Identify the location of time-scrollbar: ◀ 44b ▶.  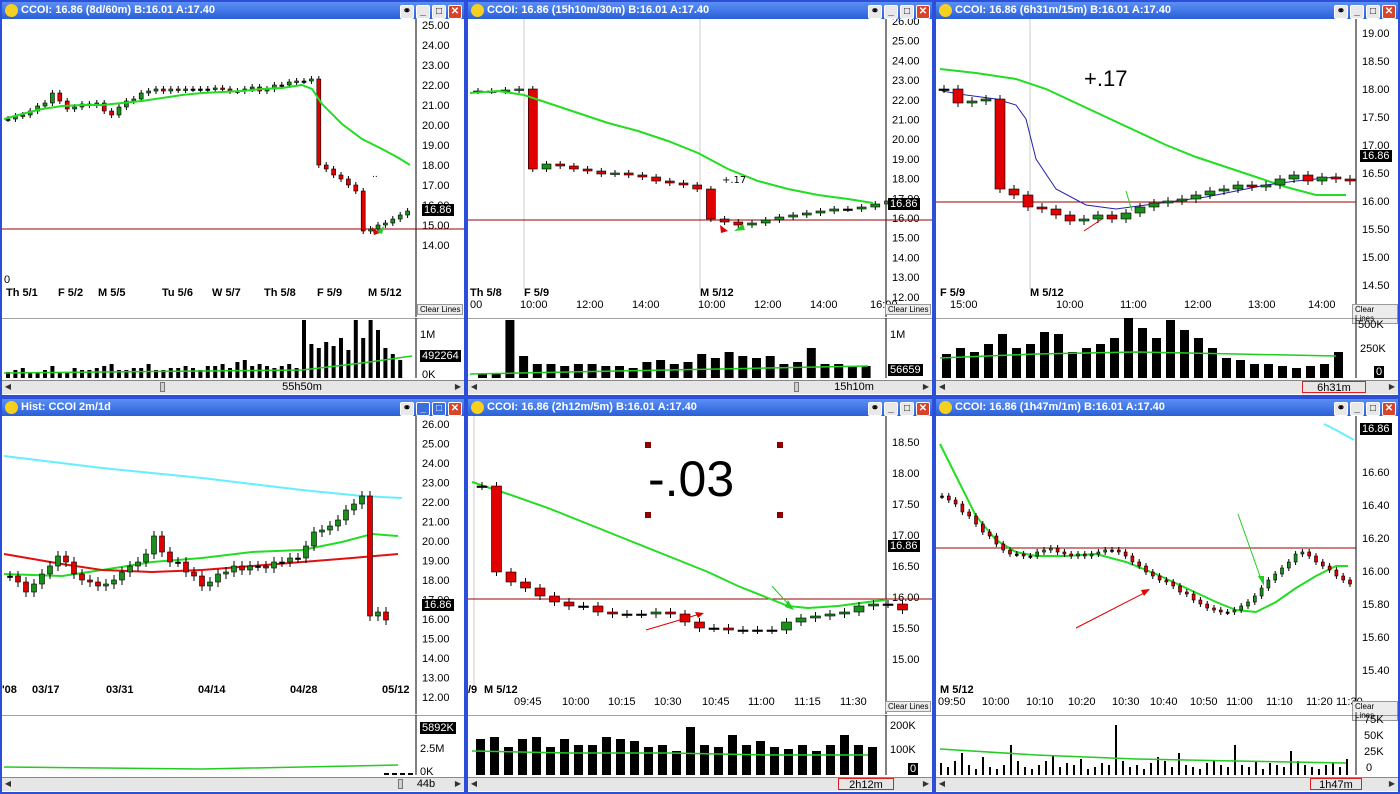
(233, 784).